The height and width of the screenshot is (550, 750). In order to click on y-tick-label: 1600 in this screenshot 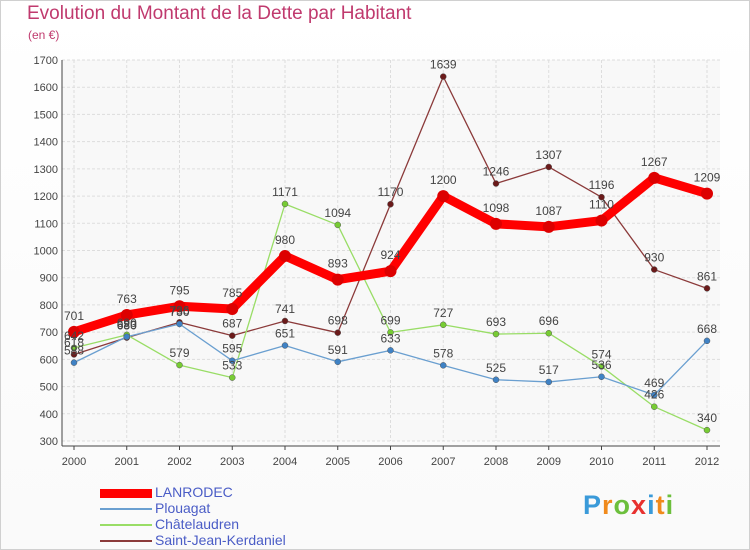, I will do `click(46, 88)`.